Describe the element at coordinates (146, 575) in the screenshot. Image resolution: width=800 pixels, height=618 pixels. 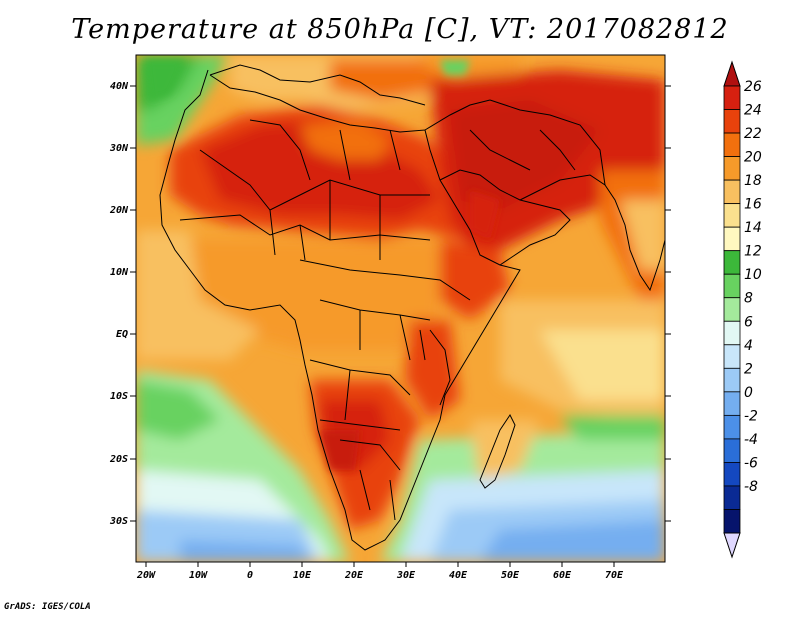
I see `lon-label-20w: 20W` at that location.